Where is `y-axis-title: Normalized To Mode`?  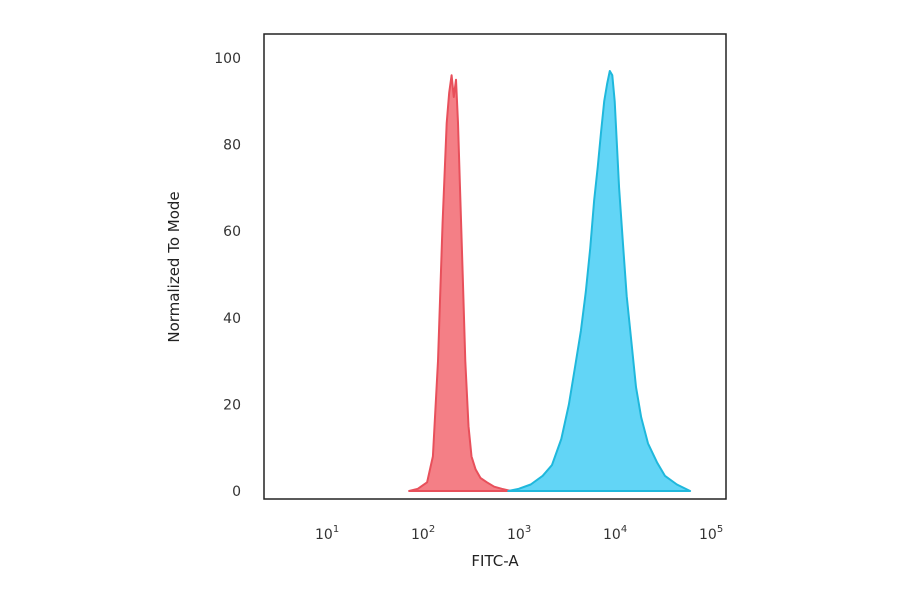 y-axis-title: Normalized To Mode is located at coordinates (174, 266).